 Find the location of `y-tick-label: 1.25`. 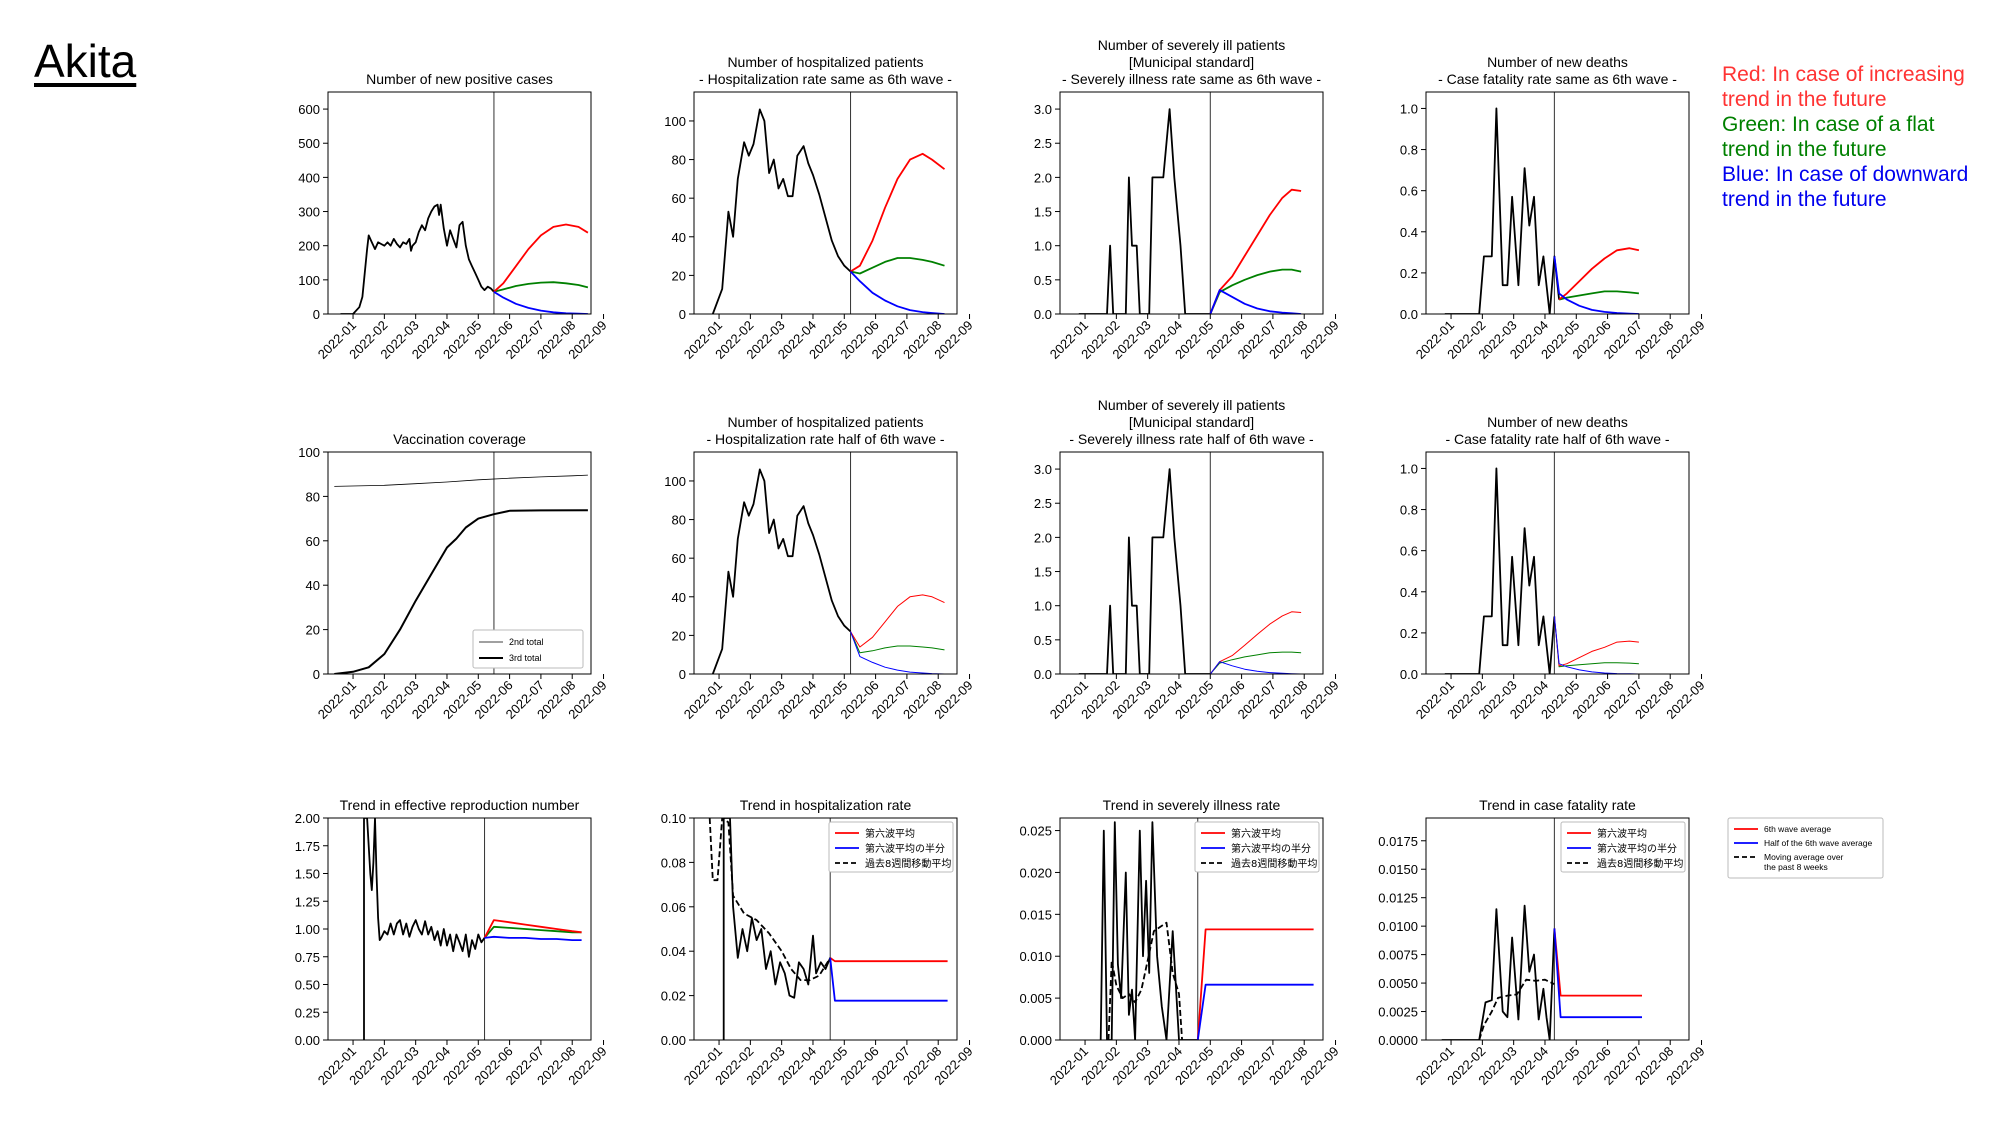

y-tick-label: 1.25 is located at coordinates (307, 901).